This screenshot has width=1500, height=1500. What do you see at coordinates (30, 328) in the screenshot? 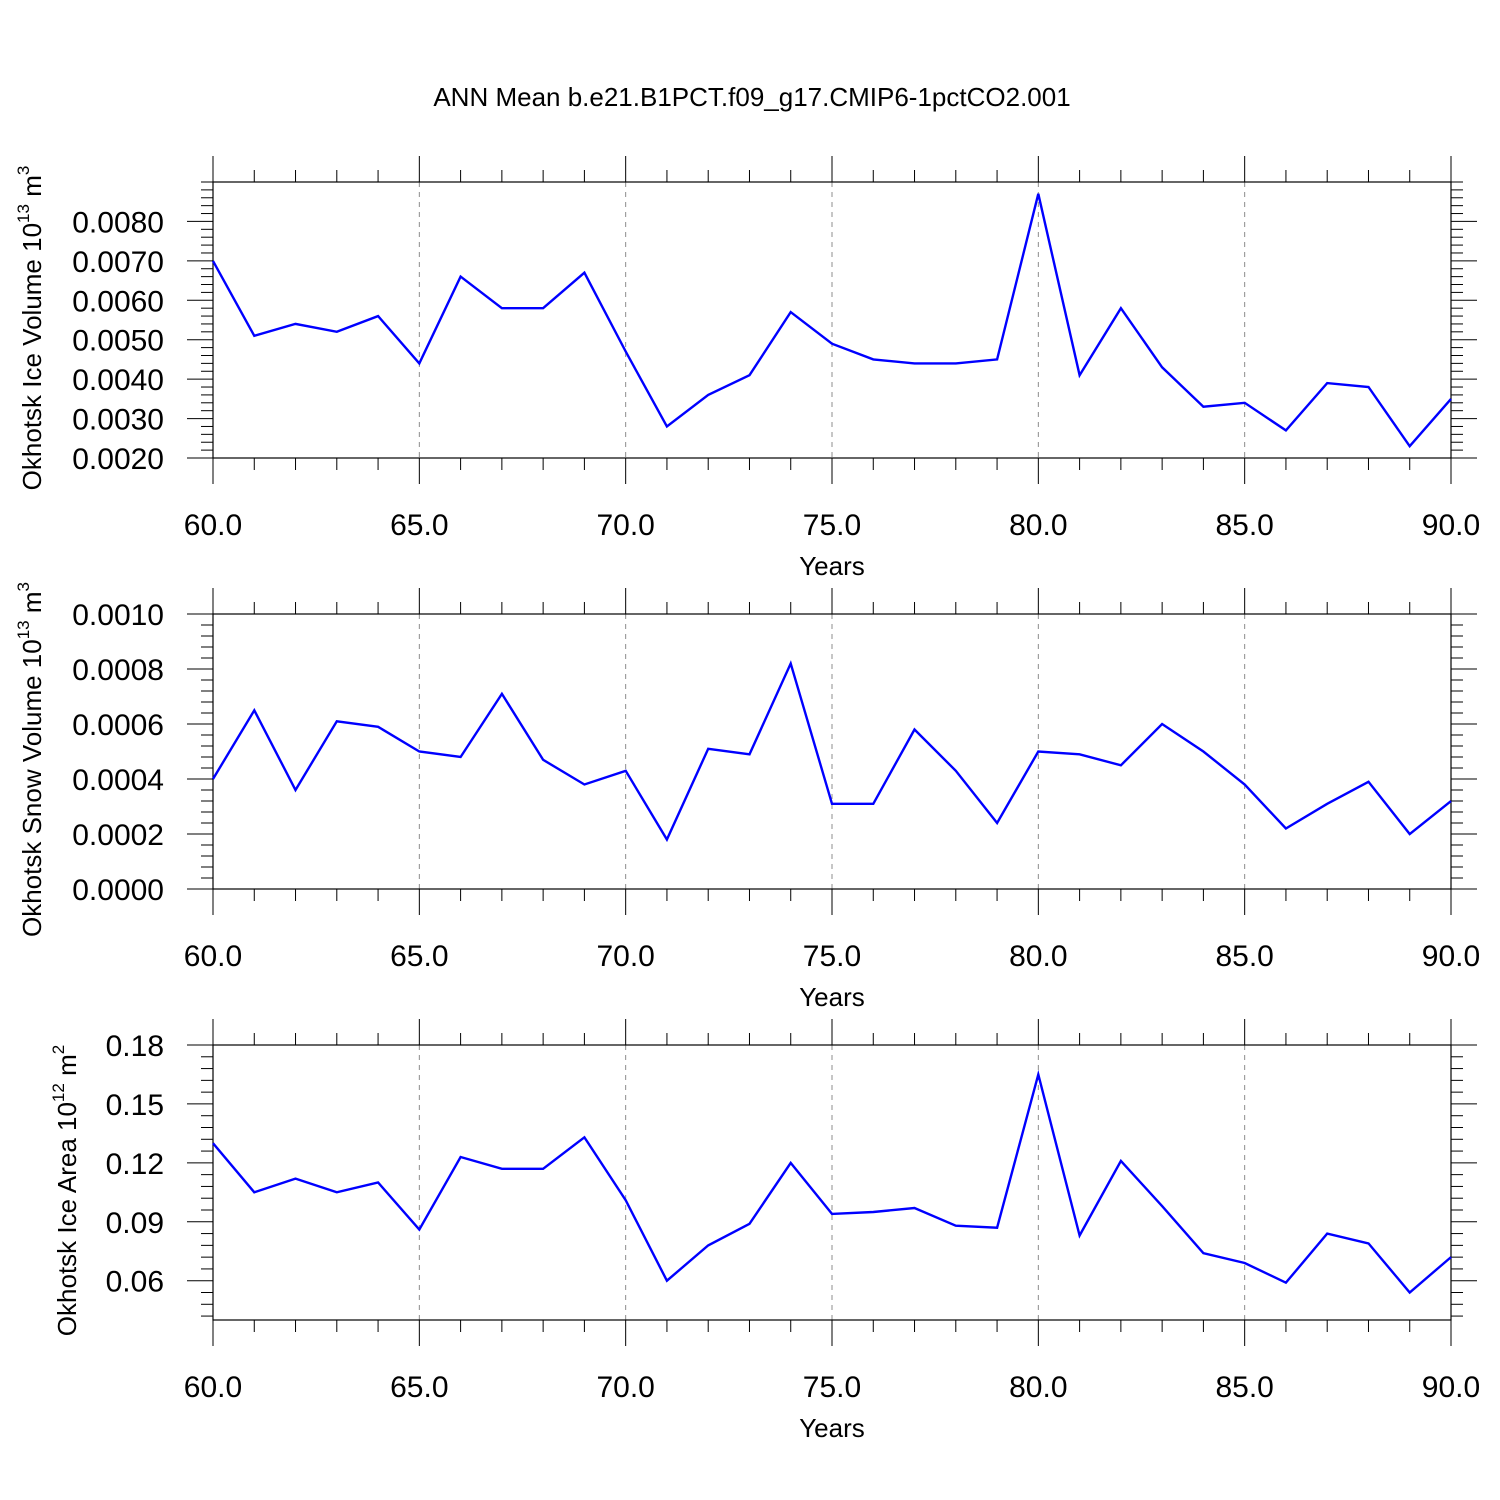
I see `y-axis-label: Okhotsk Ice Volume 1013 m3` at bounding box center [30, 328].